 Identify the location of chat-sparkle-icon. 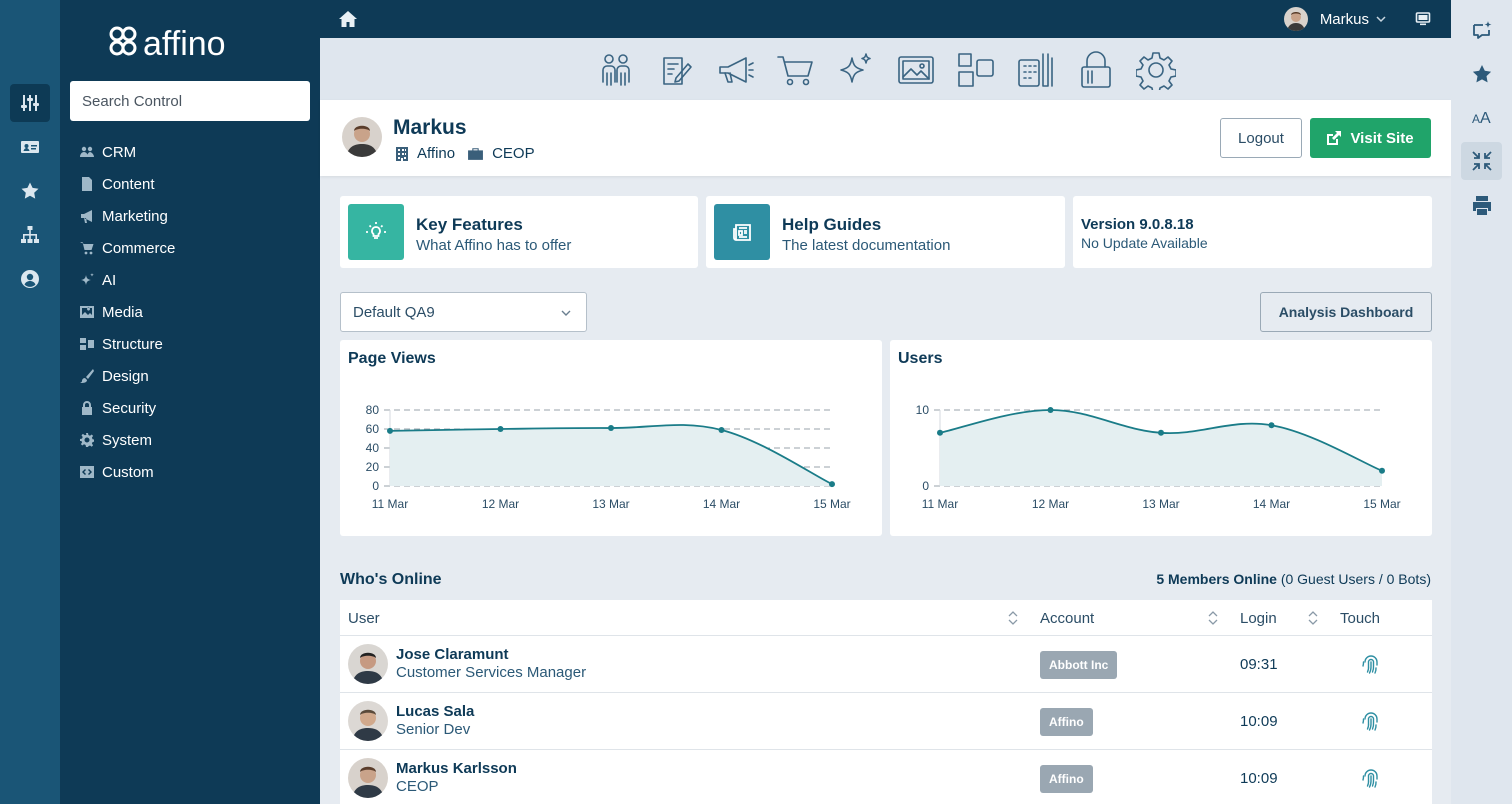
(1481, 31).